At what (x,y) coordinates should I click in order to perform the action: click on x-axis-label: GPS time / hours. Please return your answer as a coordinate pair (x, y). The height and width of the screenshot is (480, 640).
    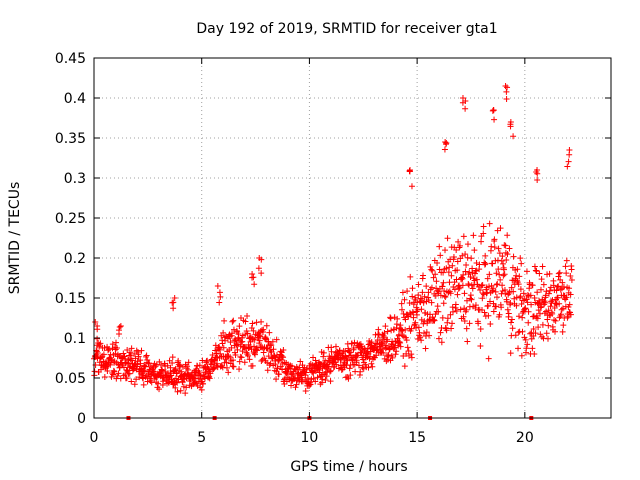
    Looking at the image, I should click on (348, 467).